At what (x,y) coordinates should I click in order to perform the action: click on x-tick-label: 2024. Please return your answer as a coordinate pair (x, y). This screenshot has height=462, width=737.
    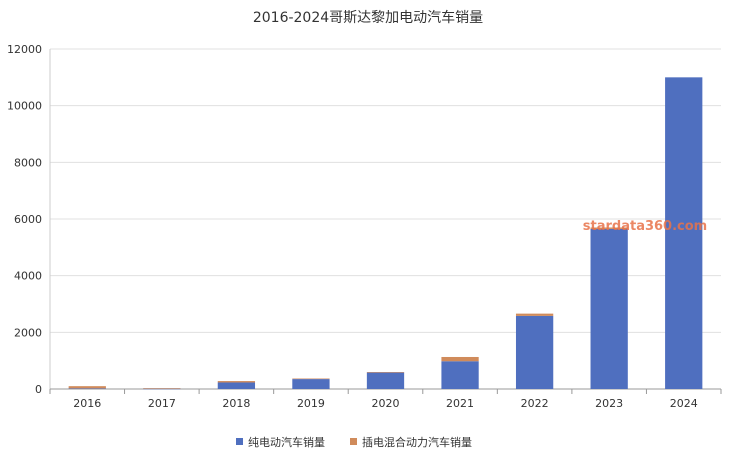
    Looking at the image, I should click on (684, 403).